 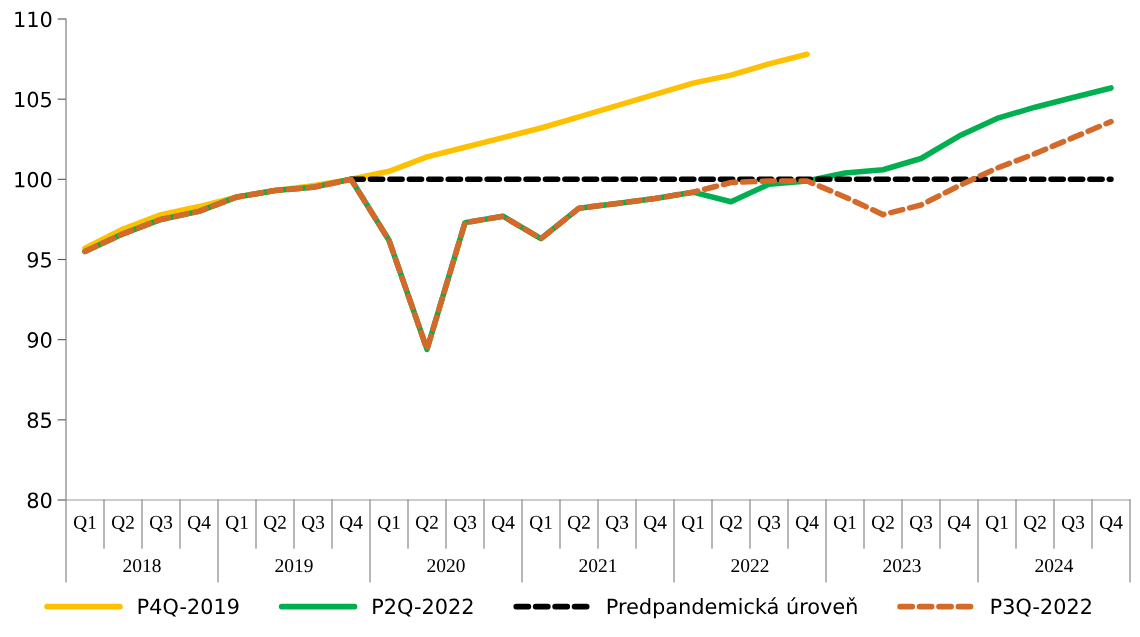 I want to click on y-tick-label: 90, so click(x=39, y=340).